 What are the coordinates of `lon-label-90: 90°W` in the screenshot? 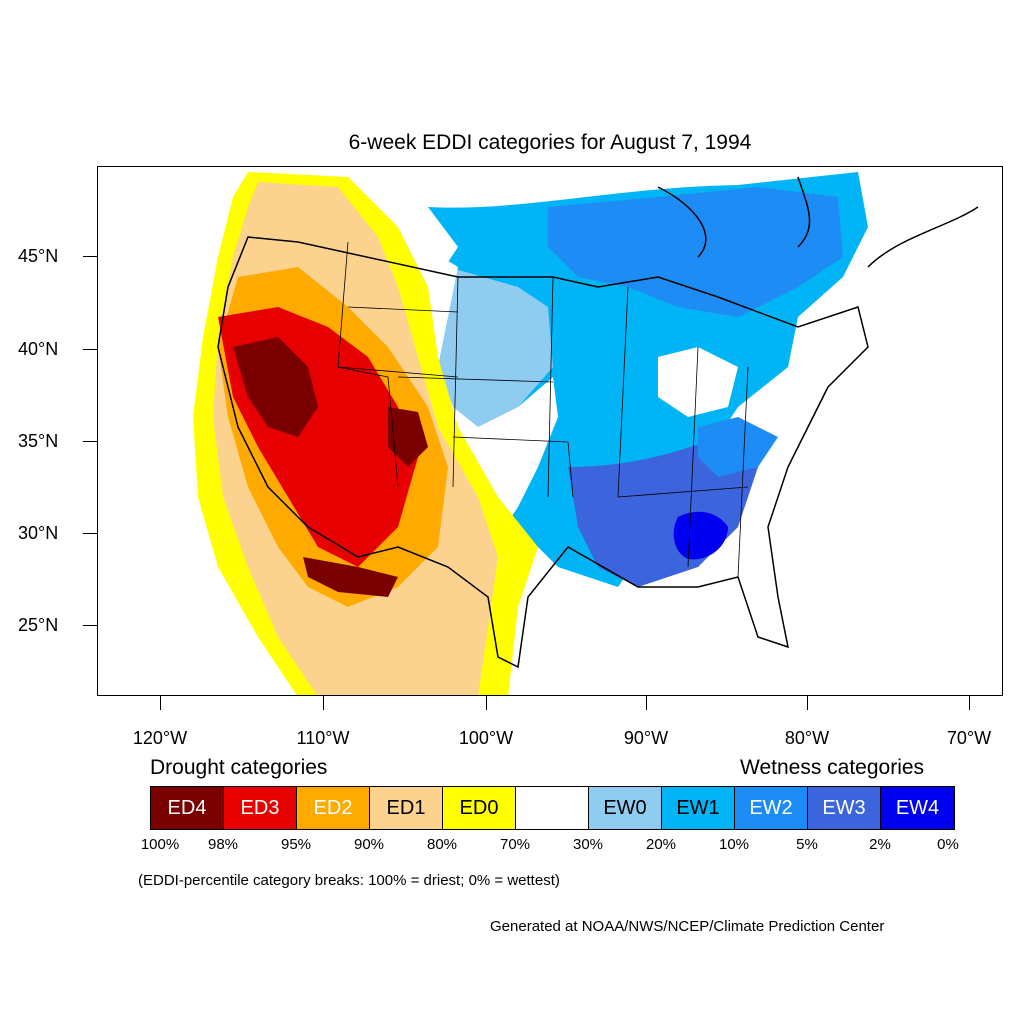 It's located at (646, 738).